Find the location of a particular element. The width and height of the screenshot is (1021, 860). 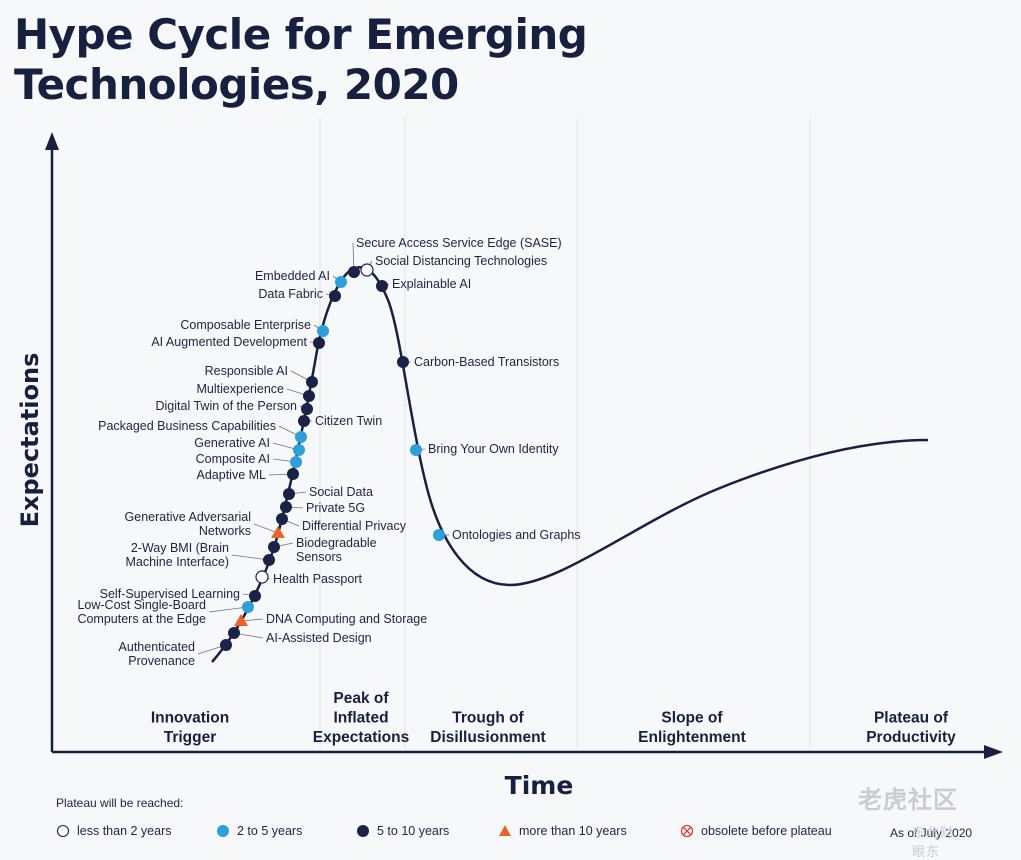

tech-label-line: Data Fabric is located at coordinates (290, 294).